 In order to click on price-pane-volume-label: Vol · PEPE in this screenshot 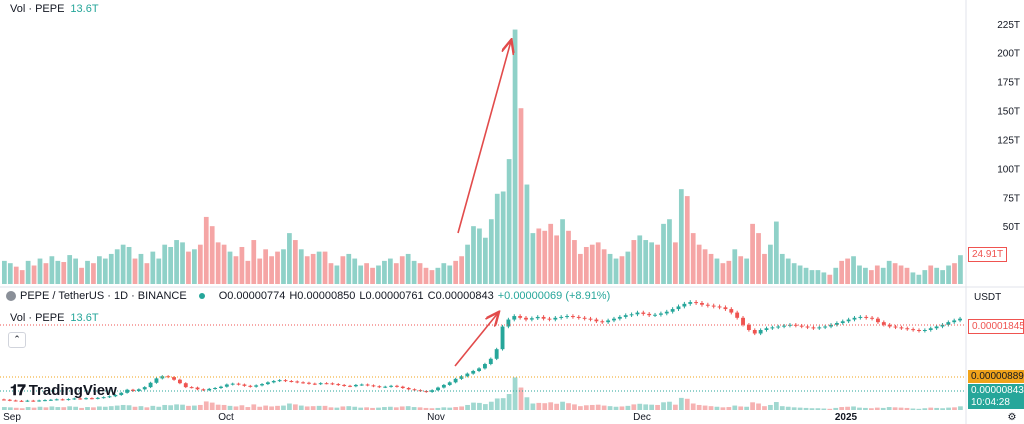, I will do `click(37, 318)`.